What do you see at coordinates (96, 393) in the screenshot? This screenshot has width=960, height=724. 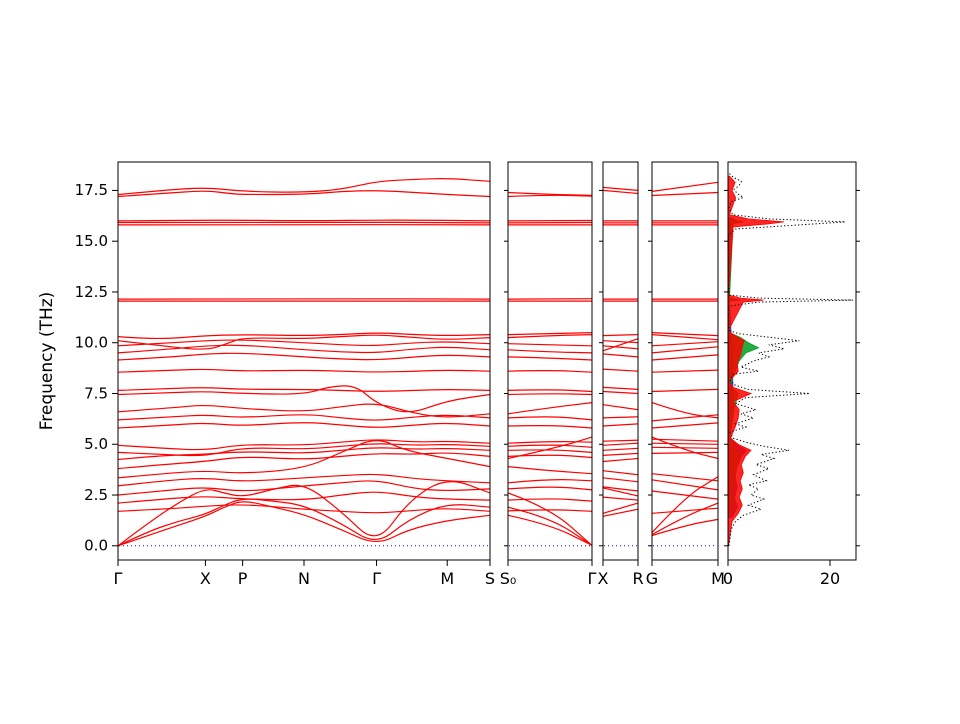 I see `y-tick-label: 7.5` at bounding box center [96, 393].